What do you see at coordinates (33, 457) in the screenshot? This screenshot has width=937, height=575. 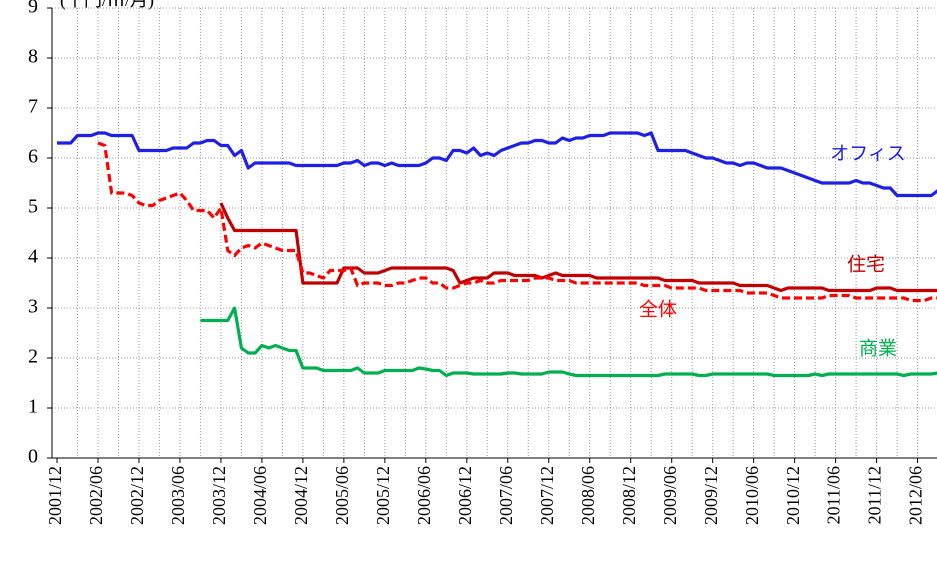 I see `y-tick-label: 0` at bounding box center [33, 457].